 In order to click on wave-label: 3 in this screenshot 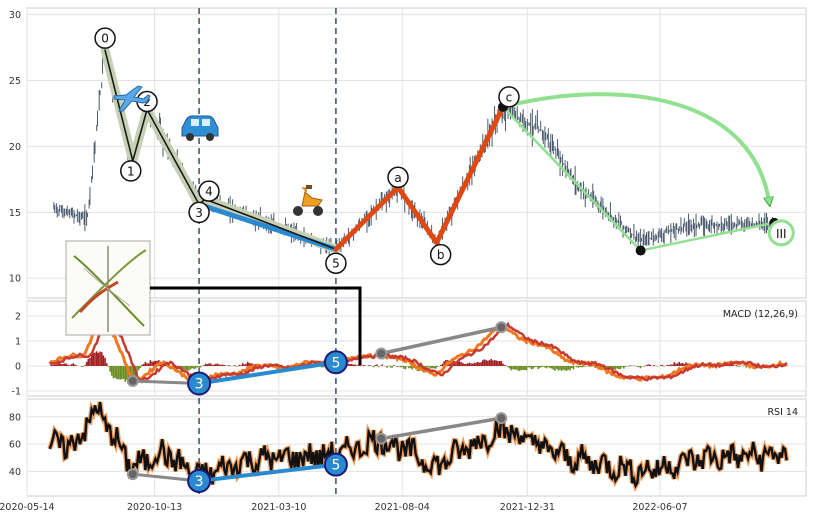, I will do `click(199, 213)`.